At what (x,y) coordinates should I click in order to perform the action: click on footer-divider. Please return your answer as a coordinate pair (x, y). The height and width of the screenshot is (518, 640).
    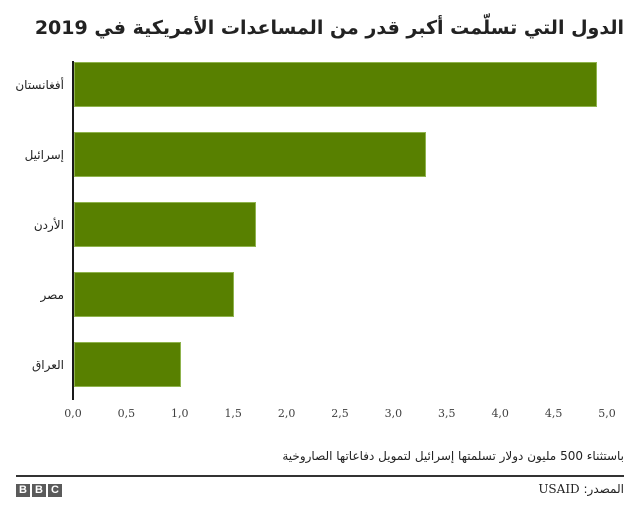
    Looking at the image, I should click on (320, 476).